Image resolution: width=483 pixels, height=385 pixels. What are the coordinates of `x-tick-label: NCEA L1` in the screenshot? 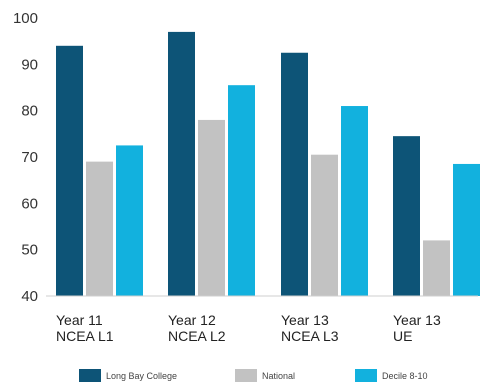 It's located at (85, 336).